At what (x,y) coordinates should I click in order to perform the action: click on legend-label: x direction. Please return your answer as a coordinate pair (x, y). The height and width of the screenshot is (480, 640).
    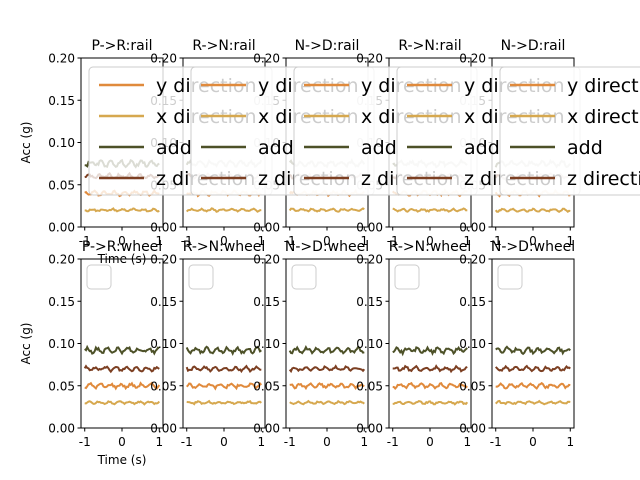
    Looking at the image, I should click on (603, 117).